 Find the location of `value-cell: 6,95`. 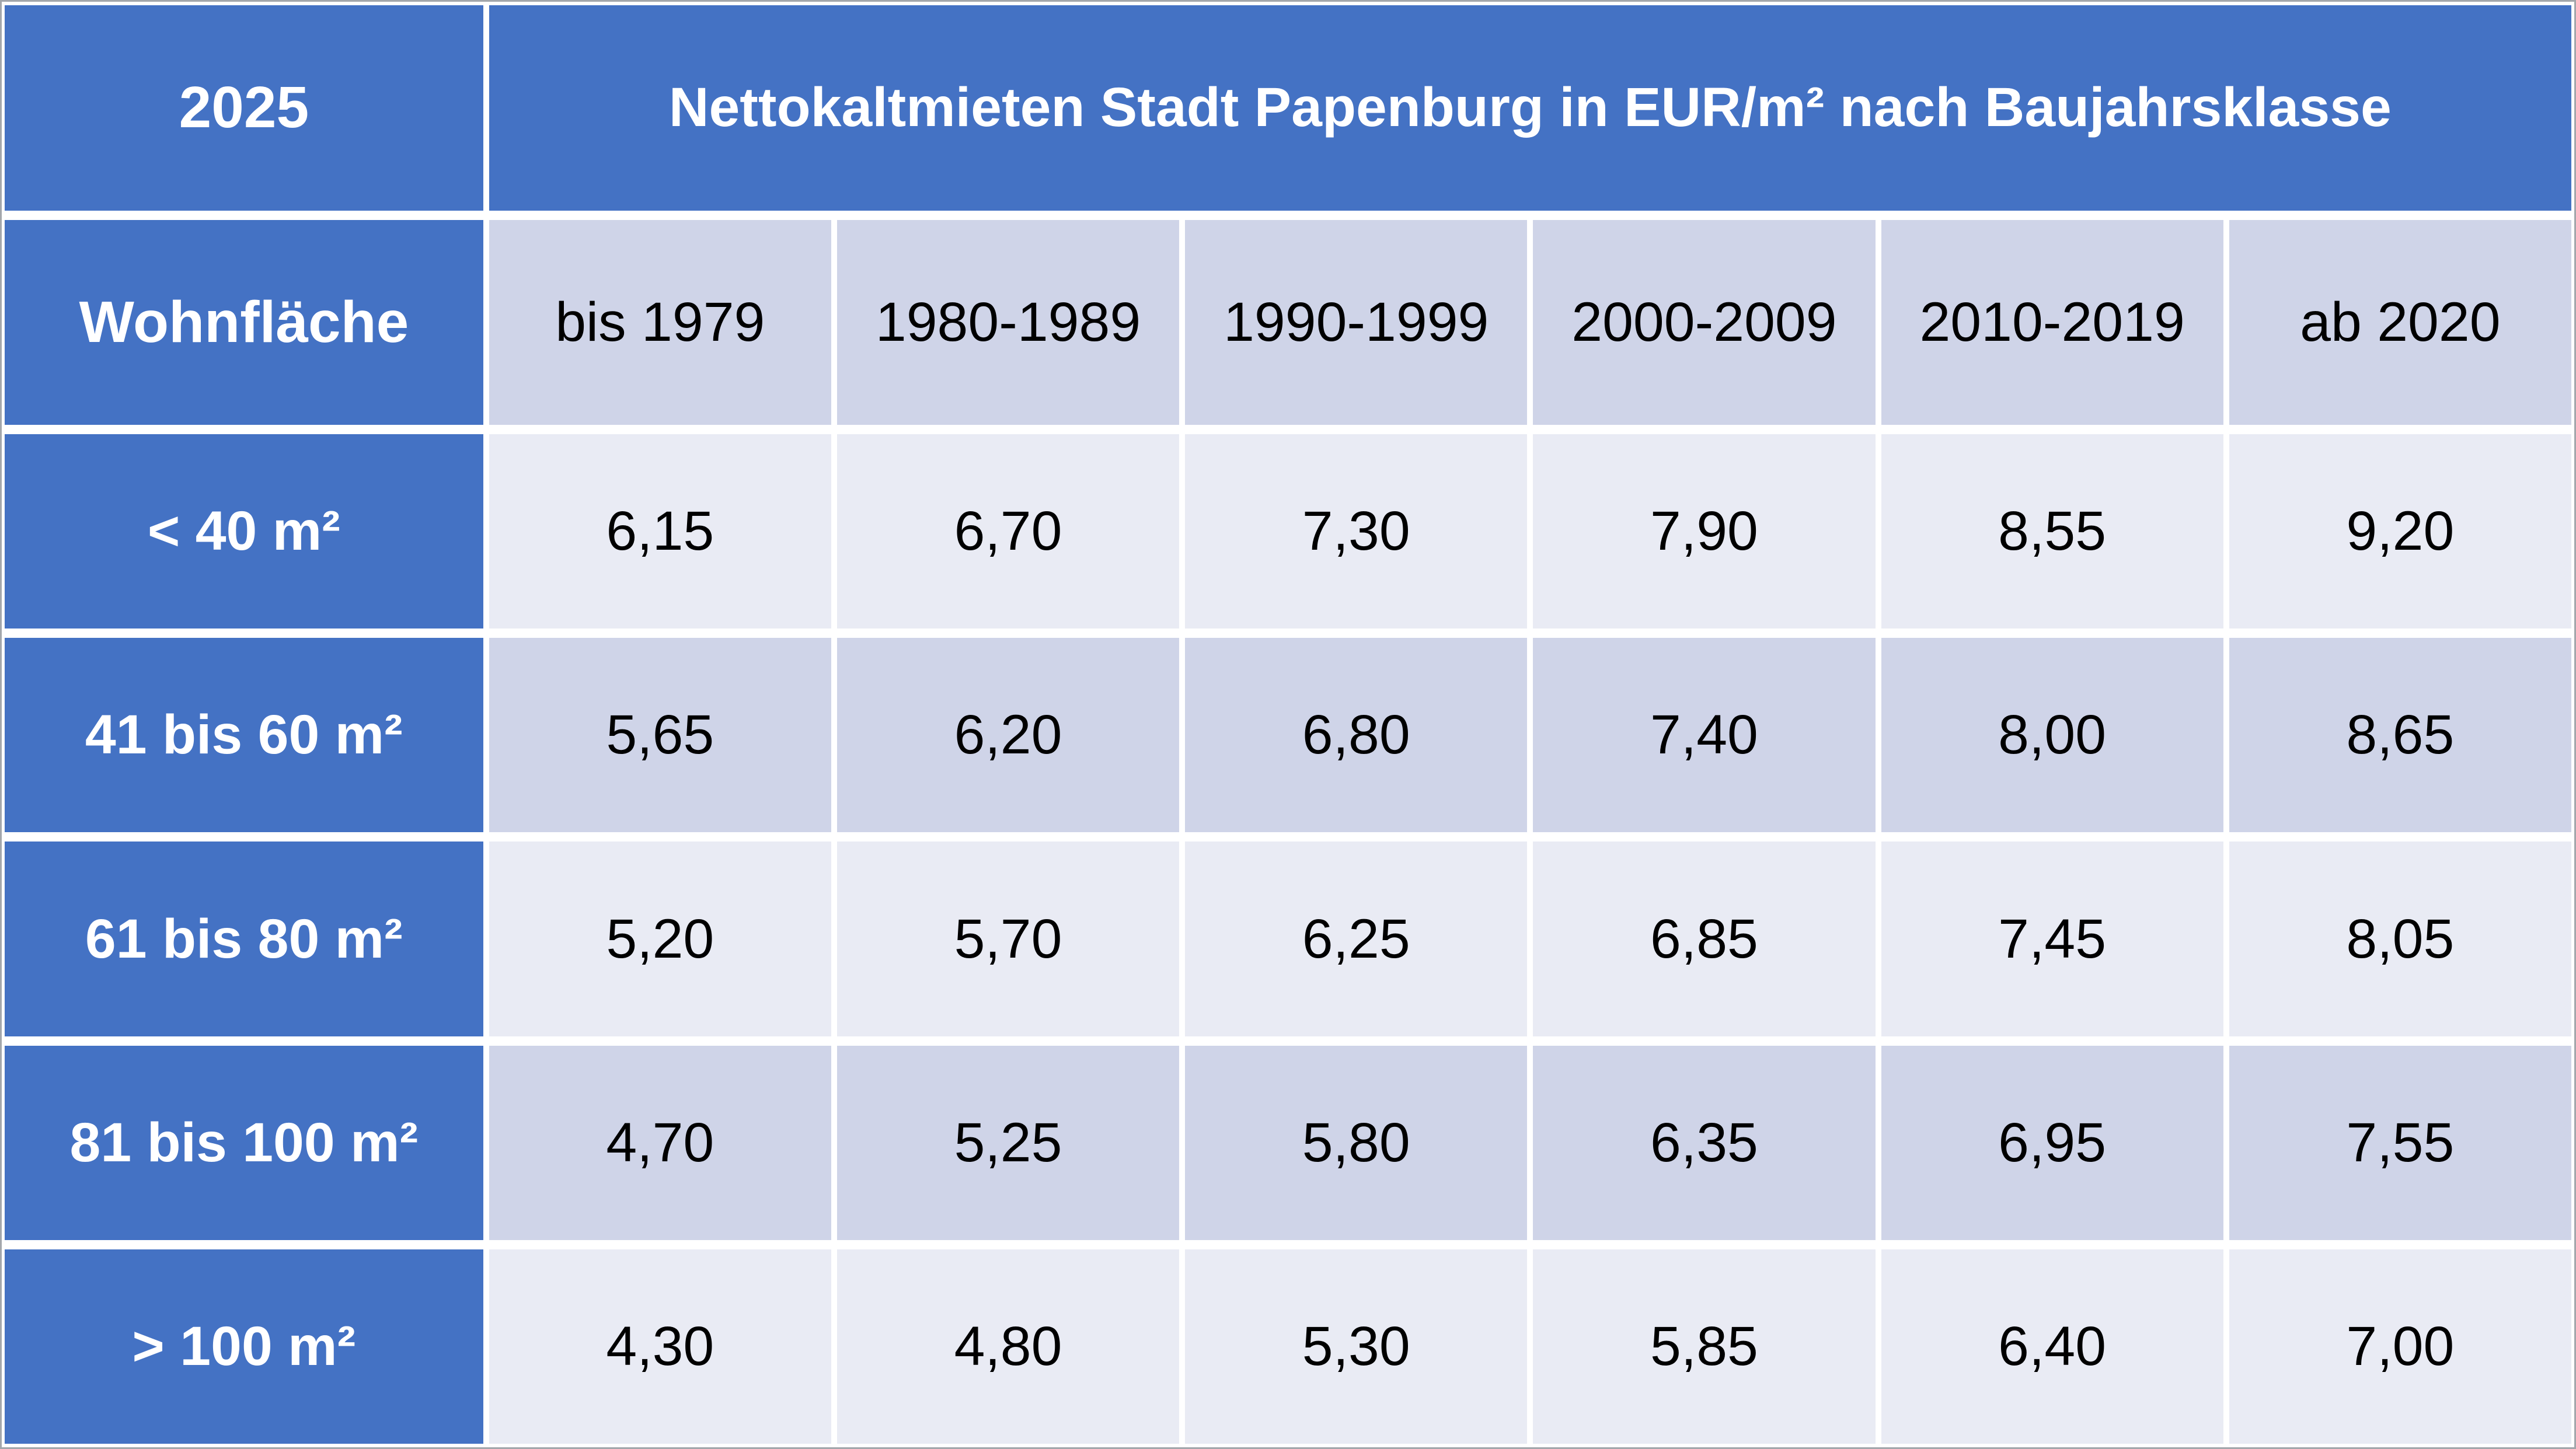

value-cell: 6,95 is located at coordinates (2052, 1142).